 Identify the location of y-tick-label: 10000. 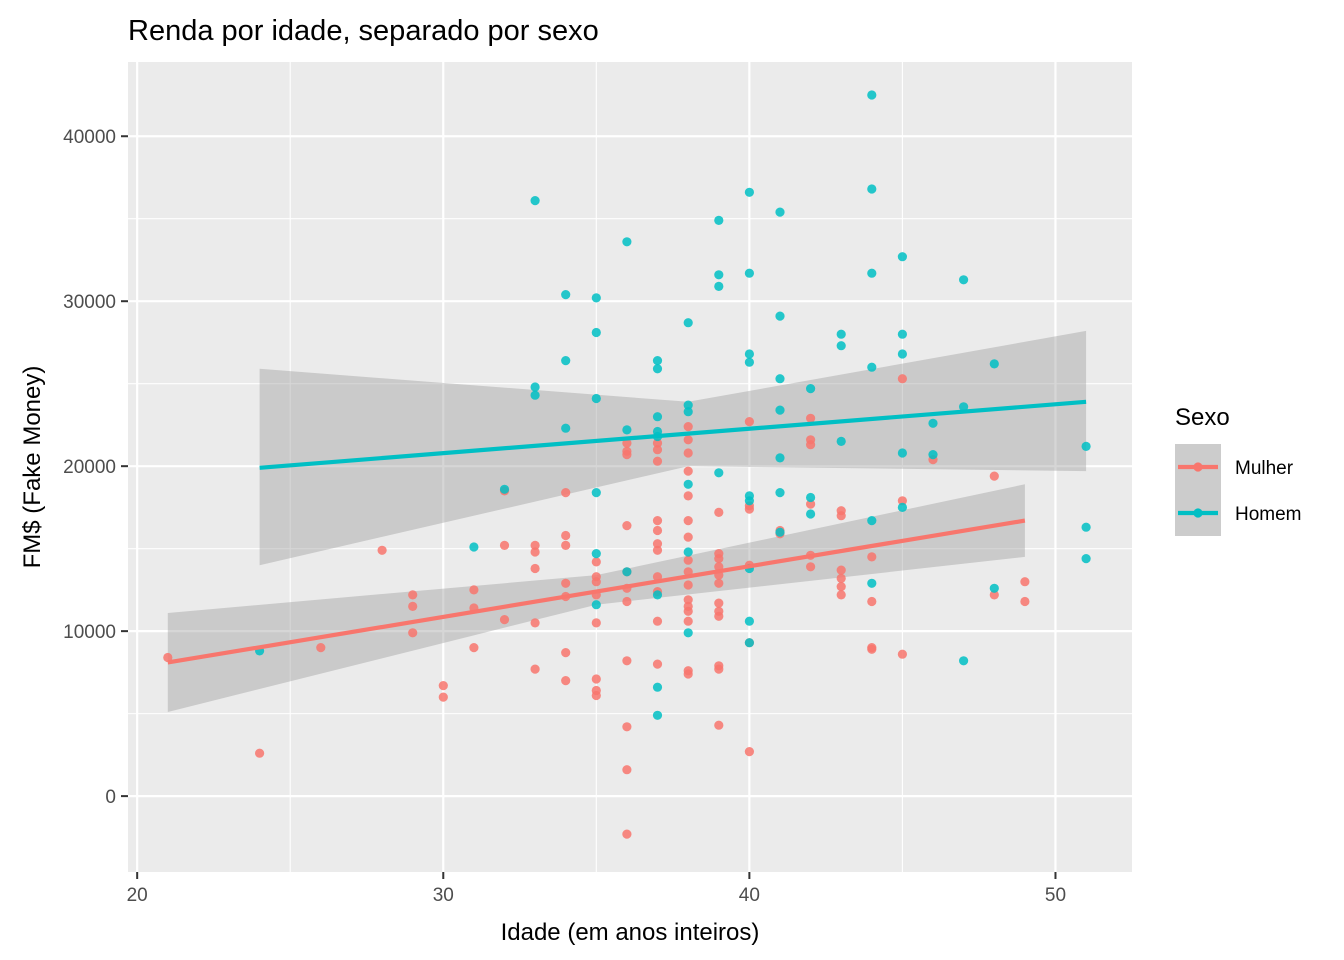
(89, 632).